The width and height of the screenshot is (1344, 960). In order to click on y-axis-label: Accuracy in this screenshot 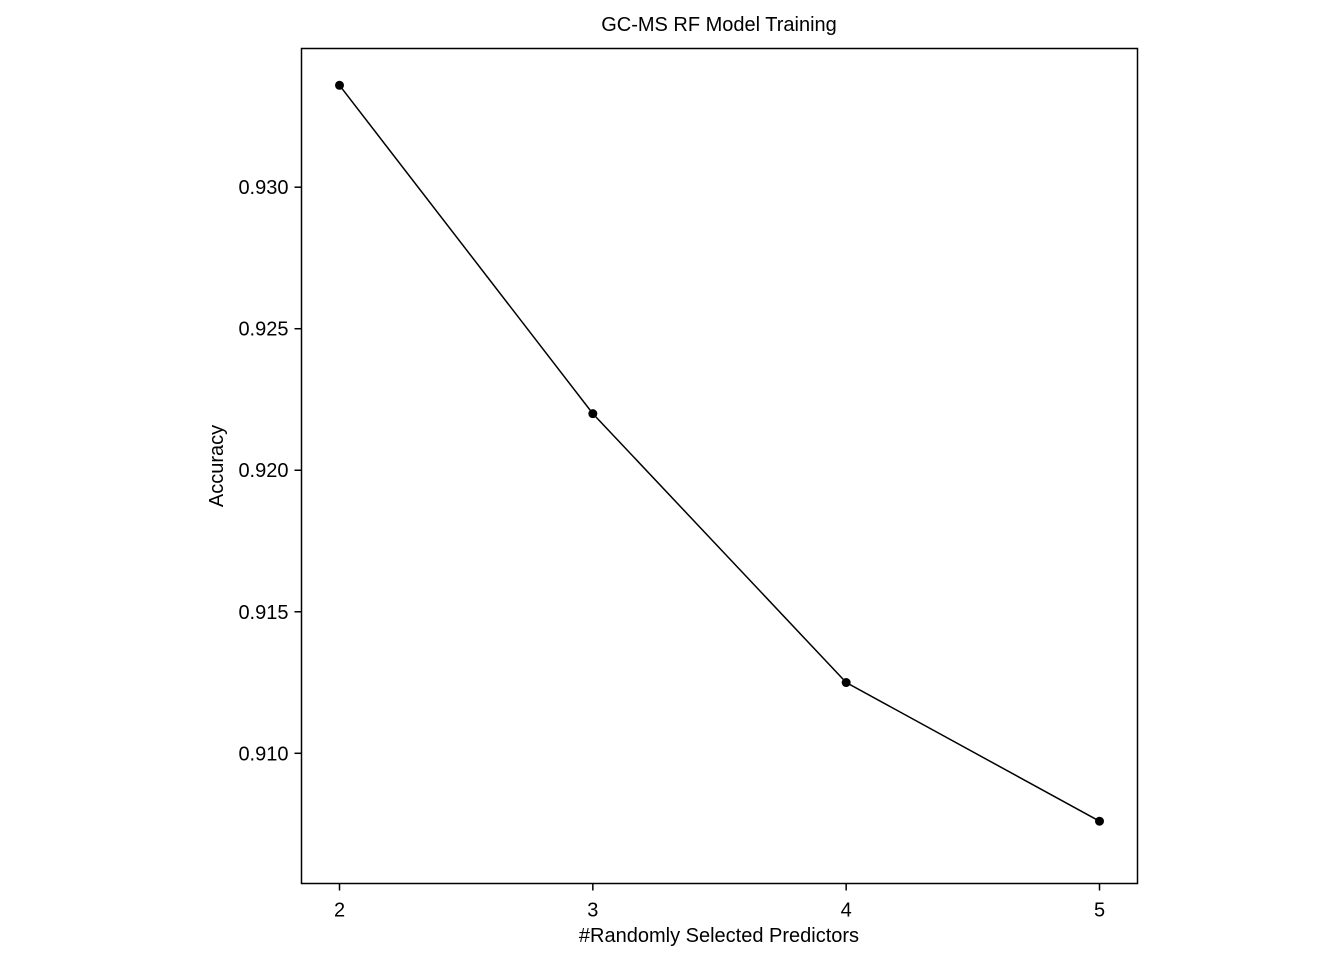, I will do `click(217, 466)`.